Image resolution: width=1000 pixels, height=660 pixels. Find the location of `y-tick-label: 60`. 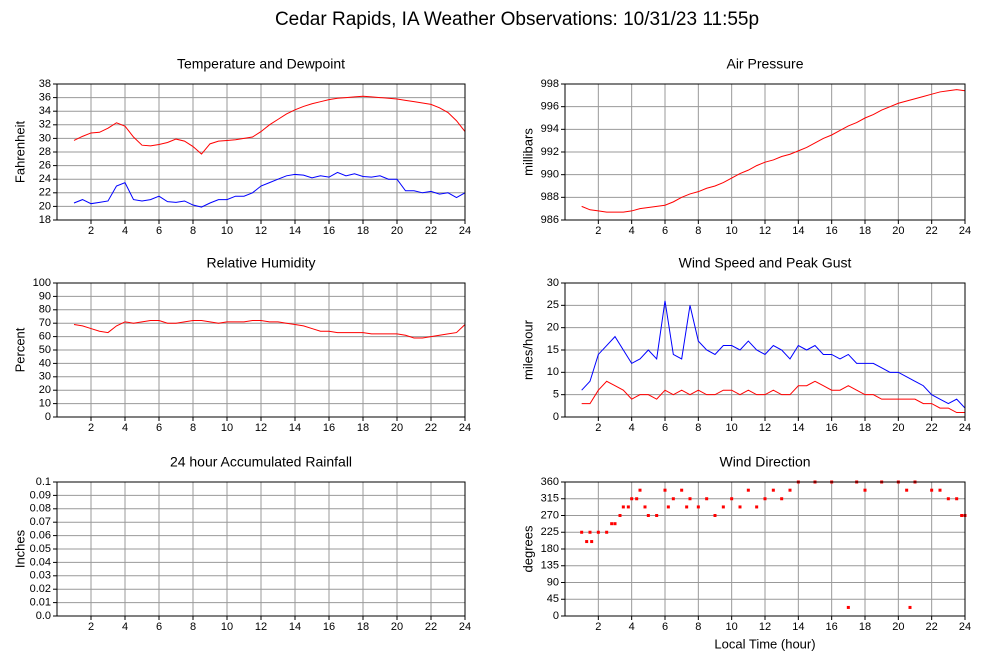

y-tick-label: 60 is located at coordinates (45, 337).